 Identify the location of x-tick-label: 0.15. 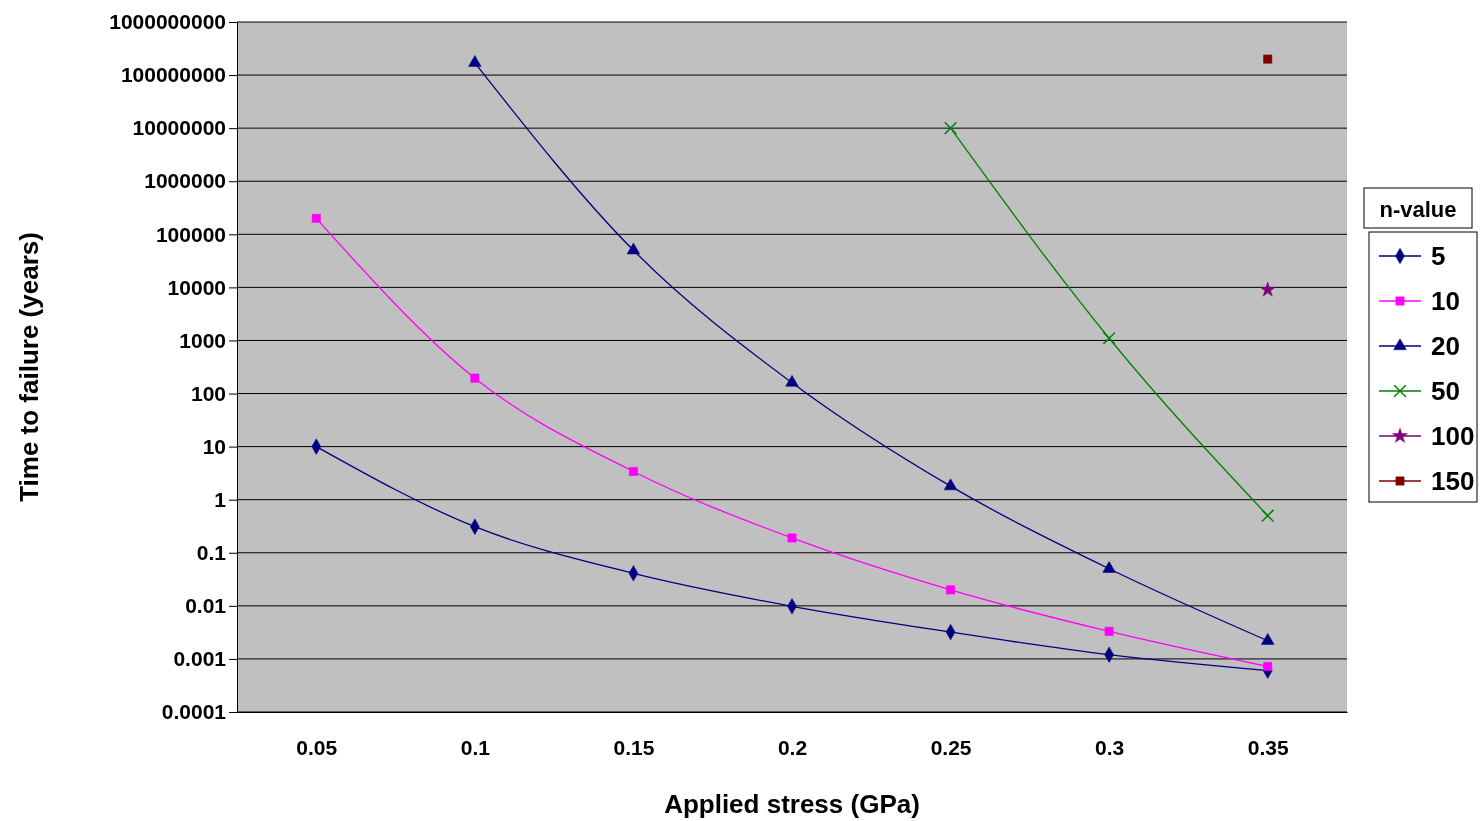
(634, 747).